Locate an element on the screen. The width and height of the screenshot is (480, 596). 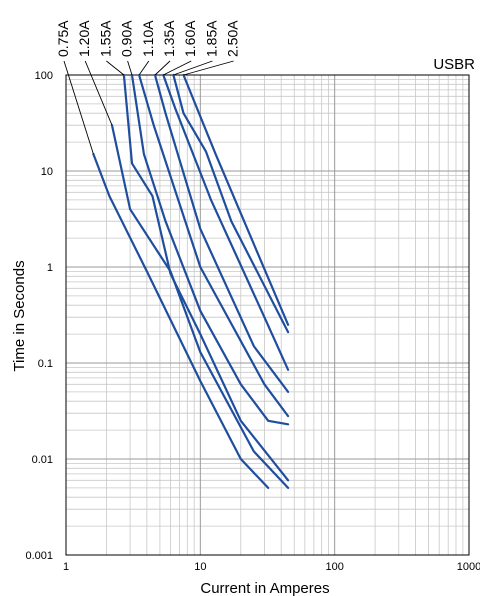
rating-label-1-35A: 1.35A is located at coordinates (169, 38).